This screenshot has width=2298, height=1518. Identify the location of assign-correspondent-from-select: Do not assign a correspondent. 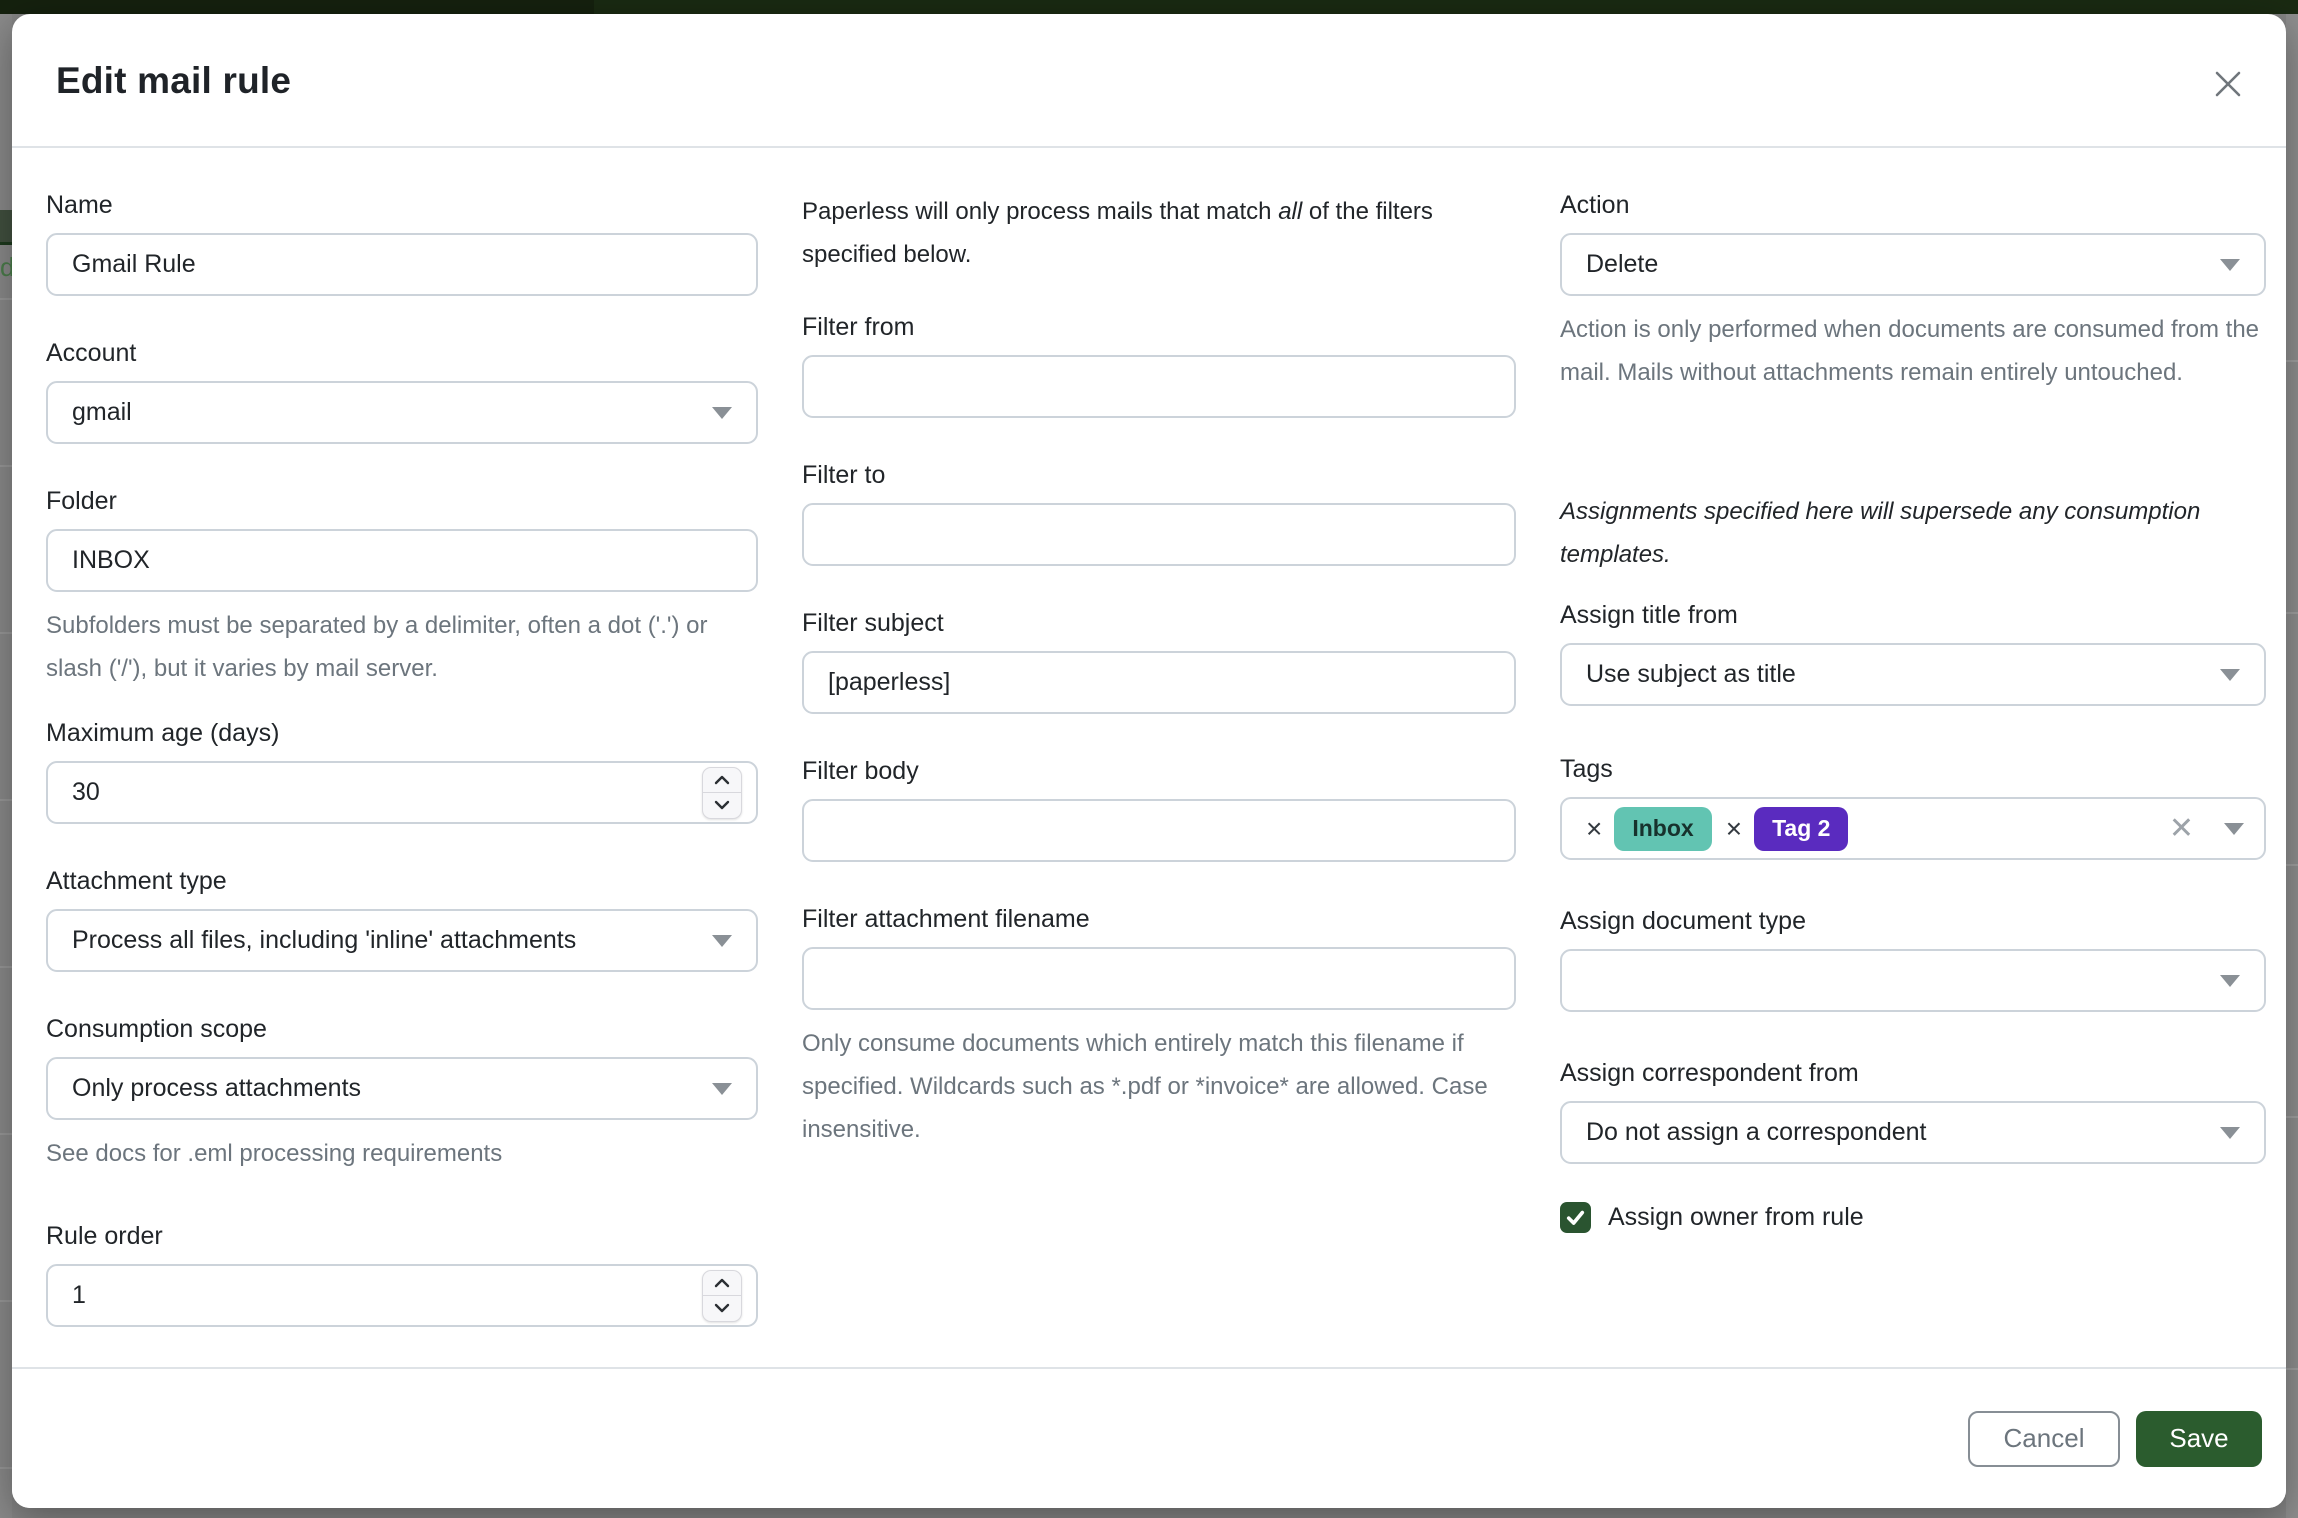
(1913, 1132).